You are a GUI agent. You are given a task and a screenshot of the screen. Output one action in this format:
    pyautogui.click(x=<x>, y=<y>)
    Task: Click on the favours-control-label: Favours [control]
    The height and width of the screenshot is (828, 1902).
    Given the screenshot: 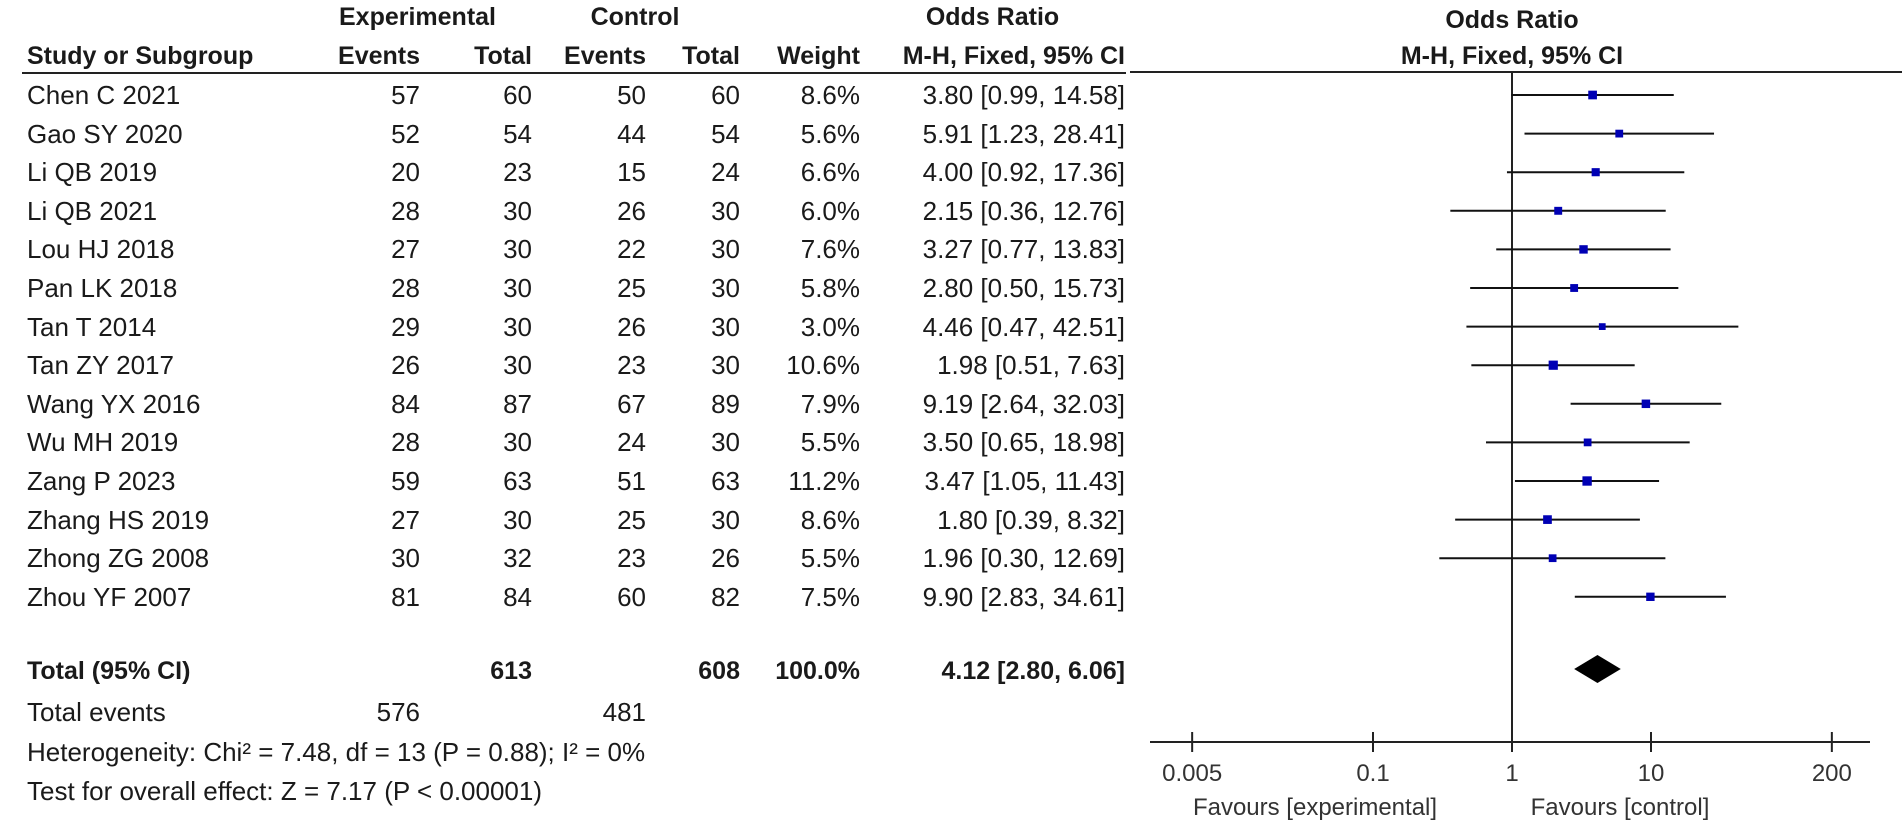 What is the action you would take?
    pyautogui.click(x=1620, y=807)
    